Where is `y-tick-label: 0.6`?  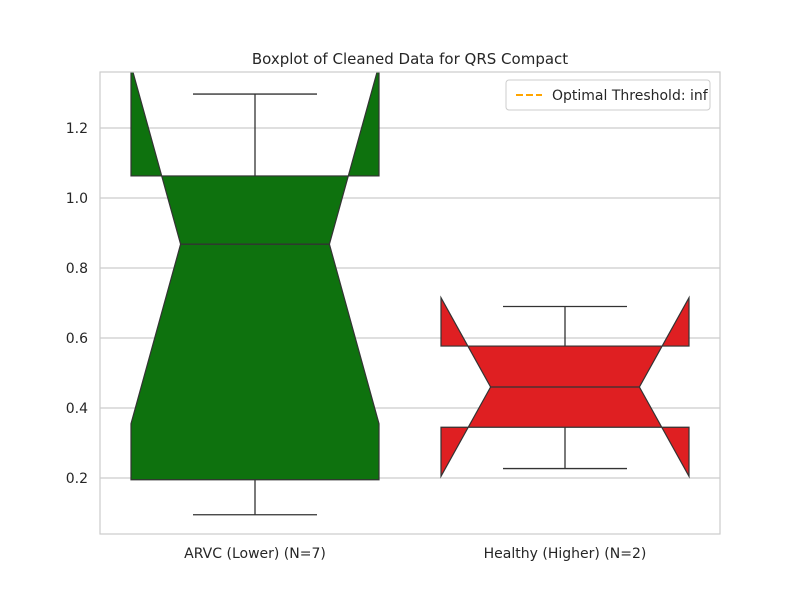
y-tick-label: 0.6 is located at coordinates (77, 339).